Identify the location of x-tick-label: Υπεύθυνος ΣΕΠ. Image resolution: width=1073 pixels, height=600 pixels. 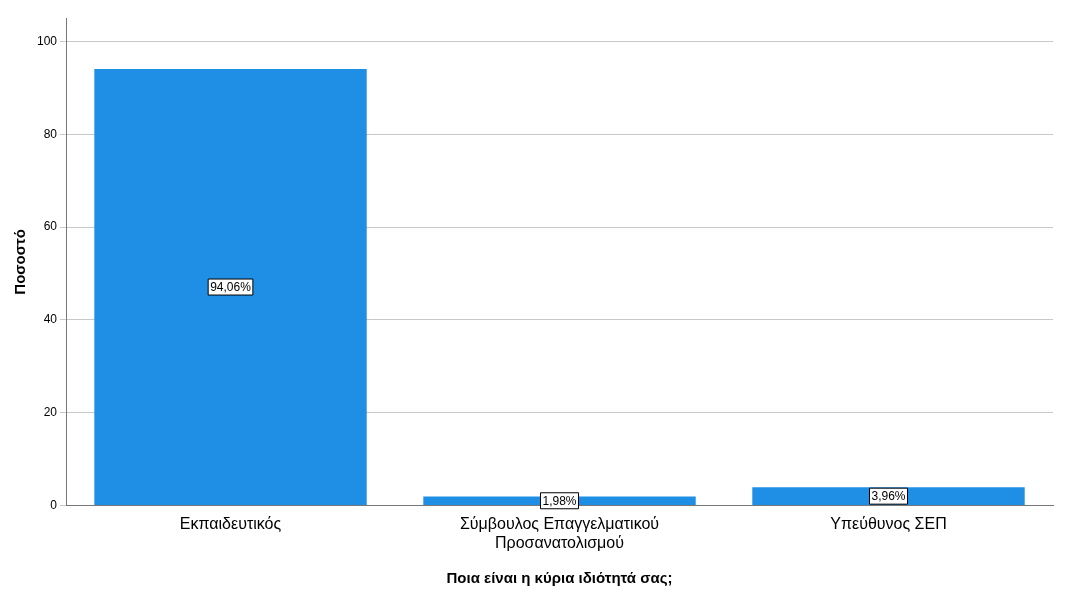
(888, 523).